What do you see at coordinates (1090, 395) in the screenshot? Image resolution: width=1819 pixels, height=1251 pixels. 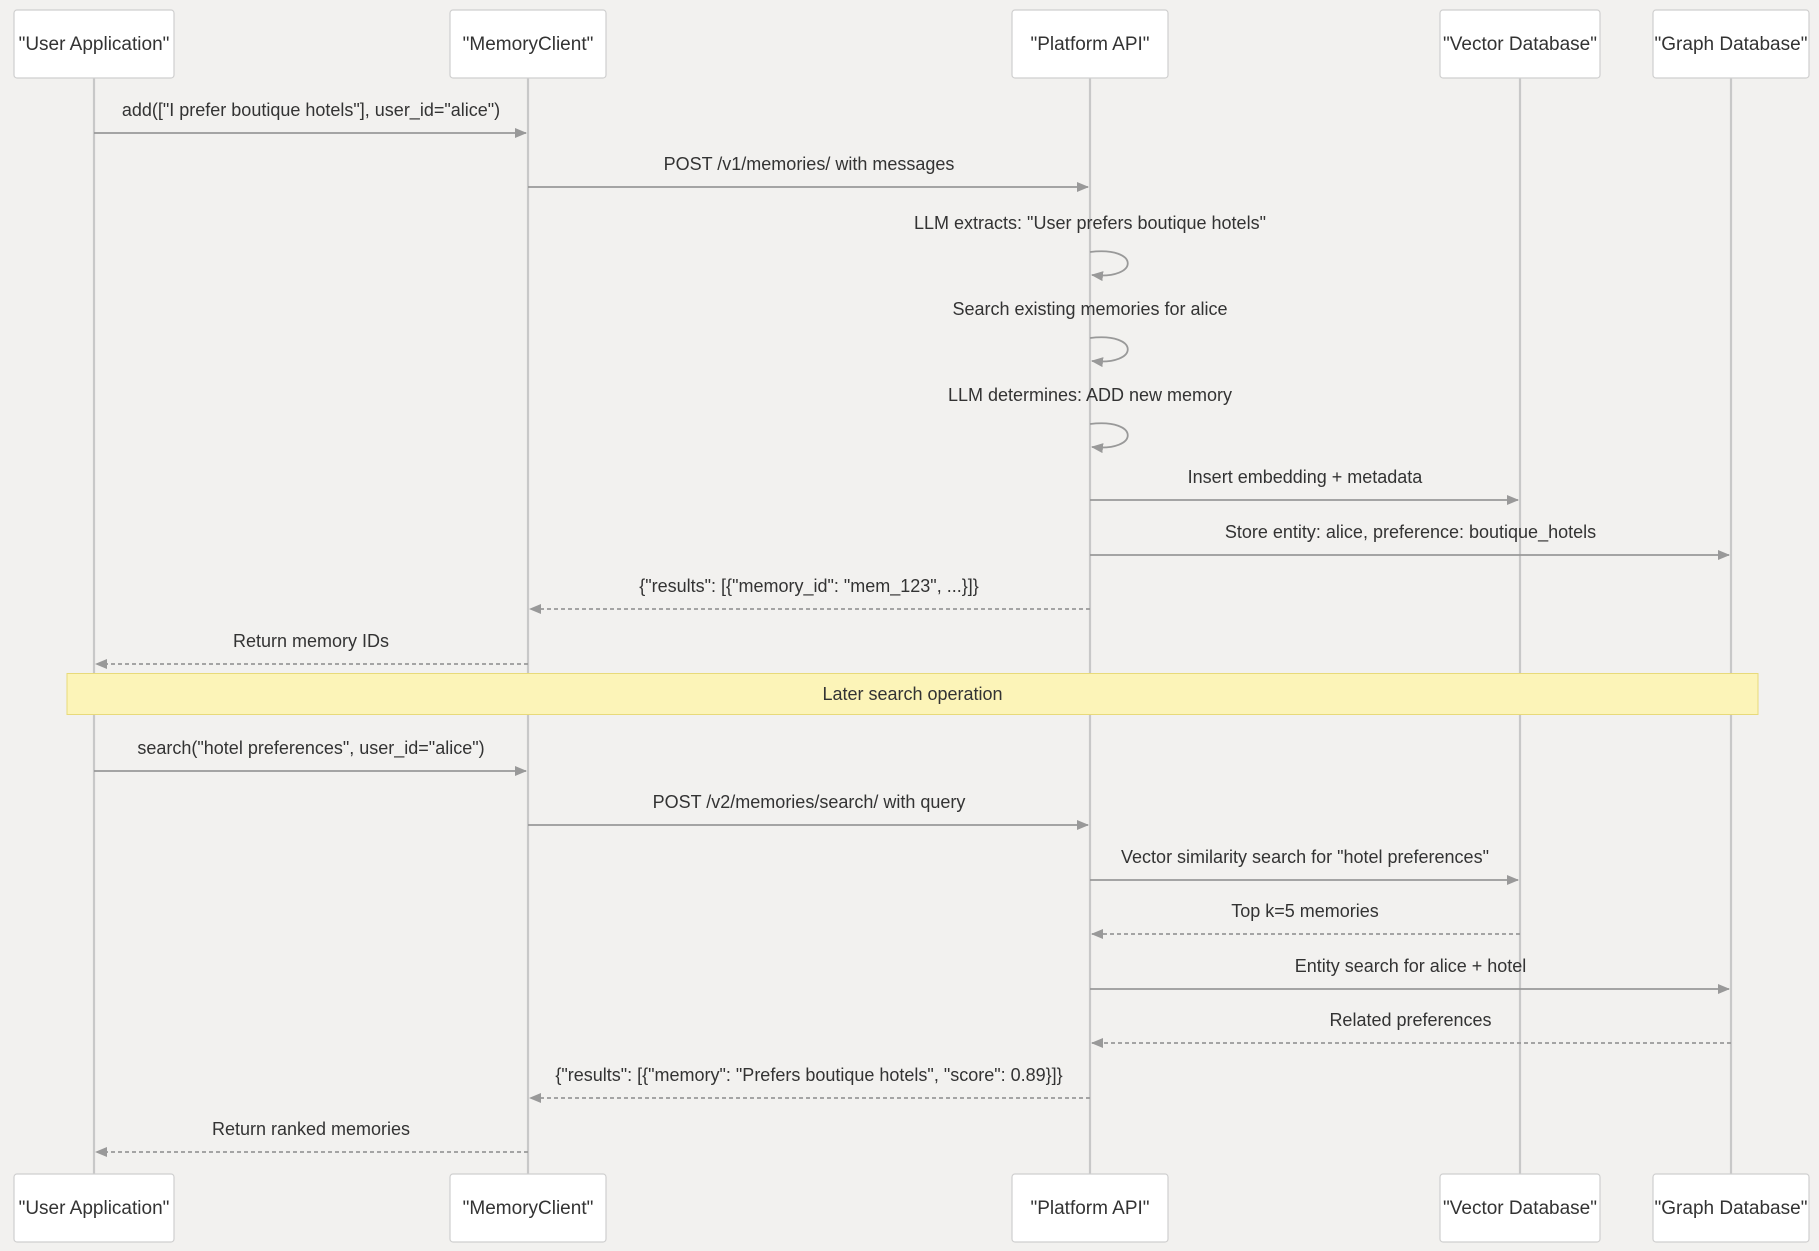 I see `message-label: LLM determines: ADD new memory` at bounding box center [1090, 395].